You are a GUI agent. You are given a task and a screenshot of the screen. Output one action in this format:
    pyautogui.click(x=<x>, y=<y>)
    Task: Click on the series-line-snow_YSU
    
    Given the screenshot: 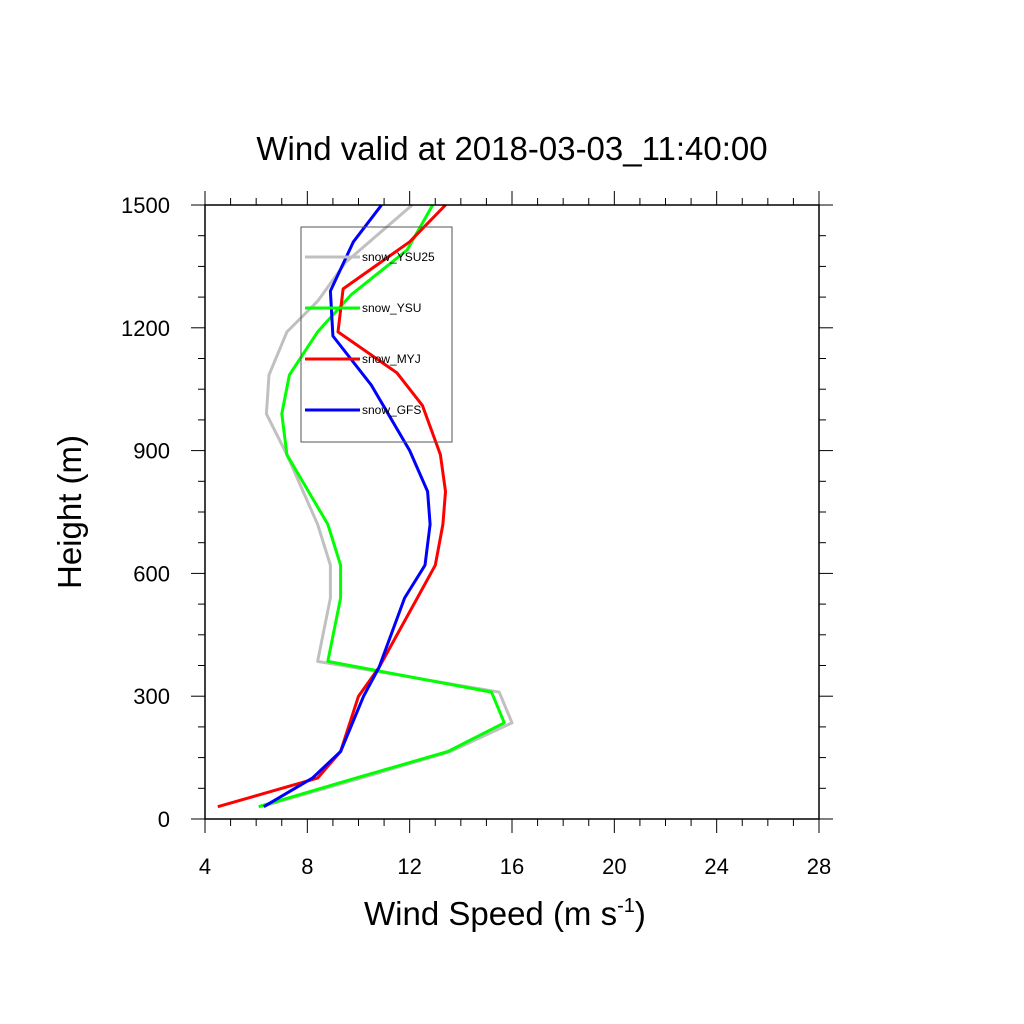 What is the action you would take?
    pyautogui.click(x=382, y=506)
    